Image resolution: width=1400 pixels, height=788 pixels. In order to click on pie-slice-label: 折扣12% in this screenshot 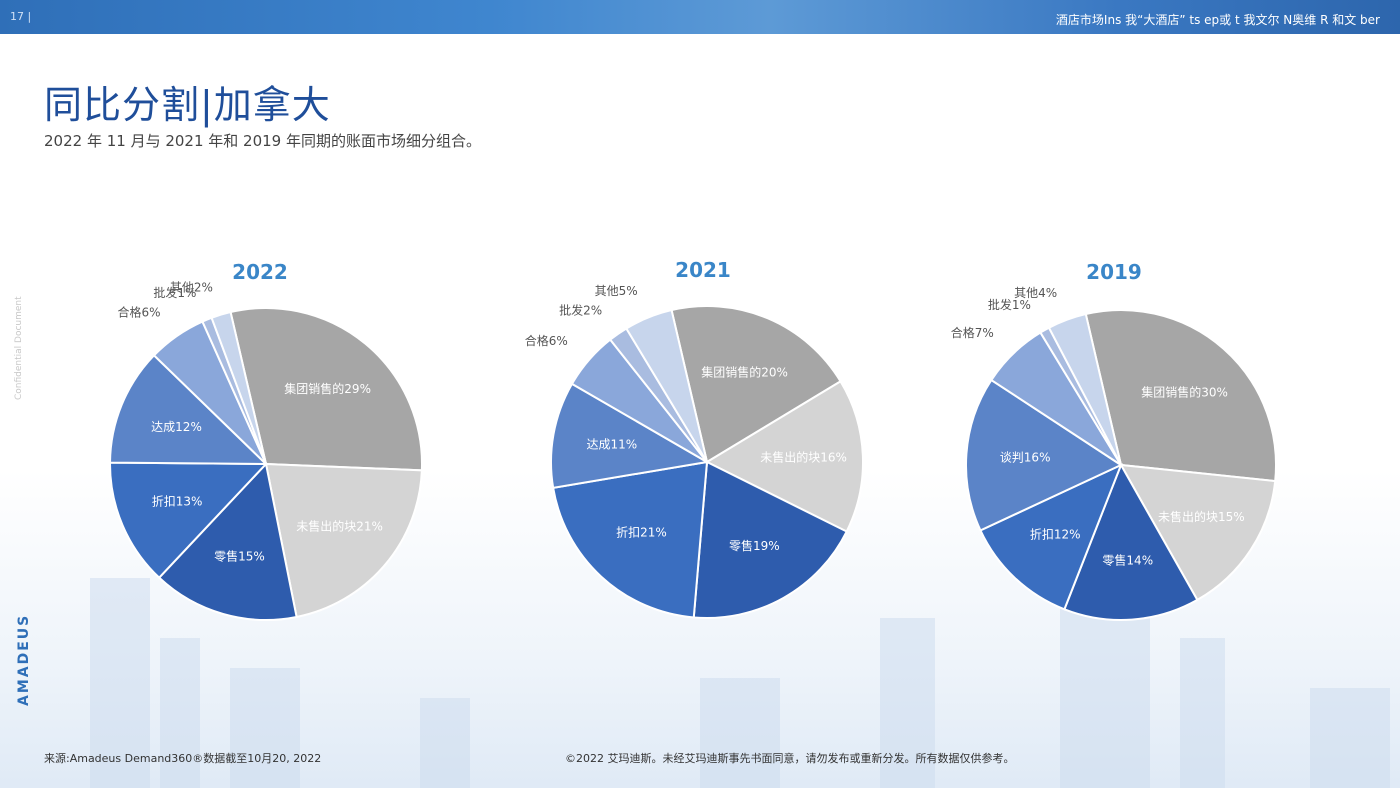, I will do `click(1055, 534)`.